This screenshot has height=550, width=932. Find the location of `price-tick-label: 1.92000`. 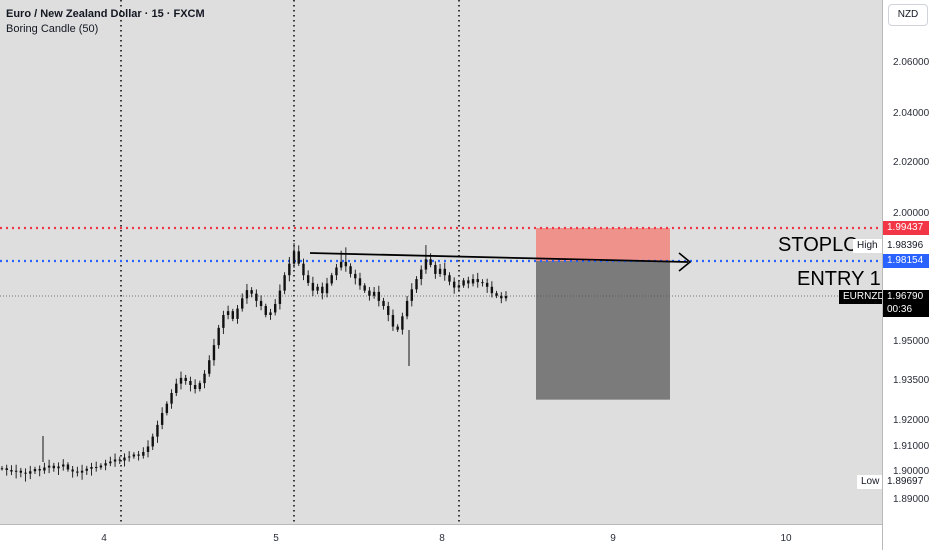

price-tick-label: 1.92000 is located at coordinates (911, 420).